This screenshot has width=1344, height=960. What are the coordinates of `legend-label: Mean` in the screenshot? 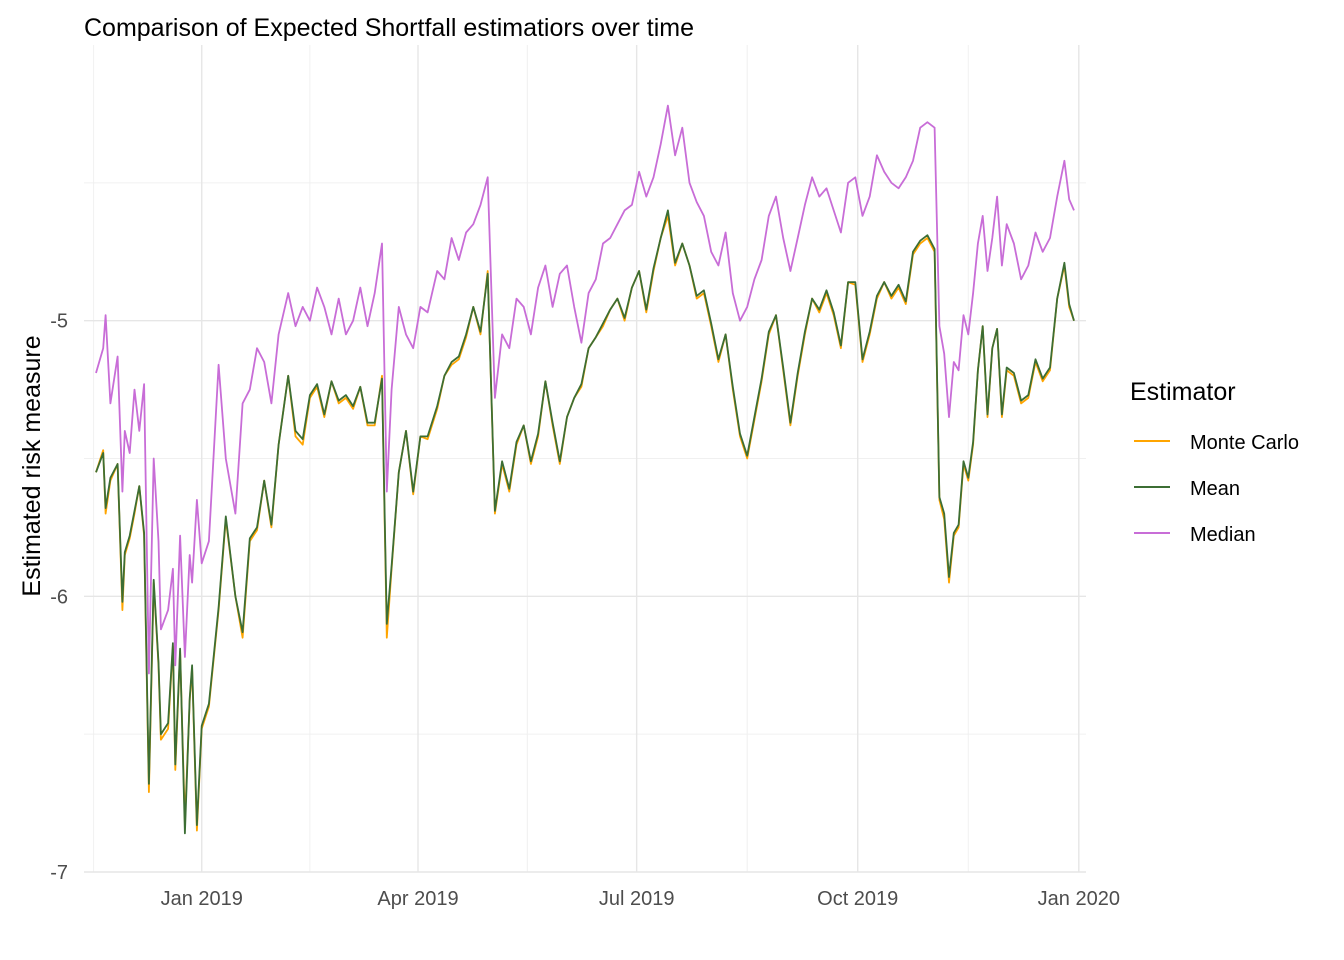 It's located at (1215, 489).